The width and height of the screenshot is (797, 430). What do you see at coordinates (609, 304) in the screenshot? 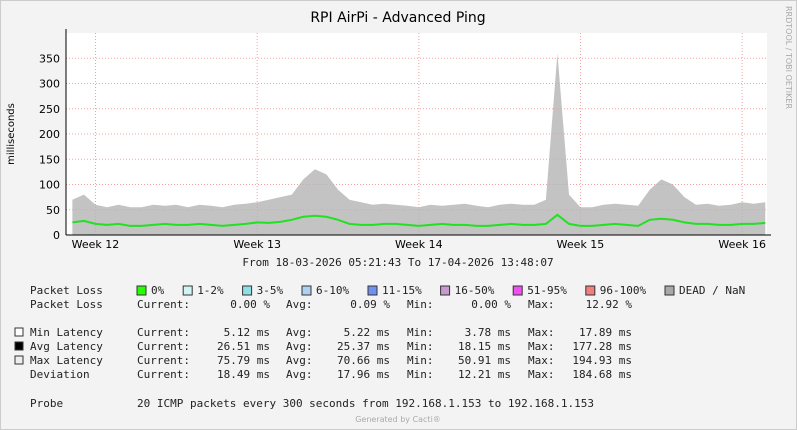
I see `stat-value: 12.92 %` at bounding box center [609, 304].